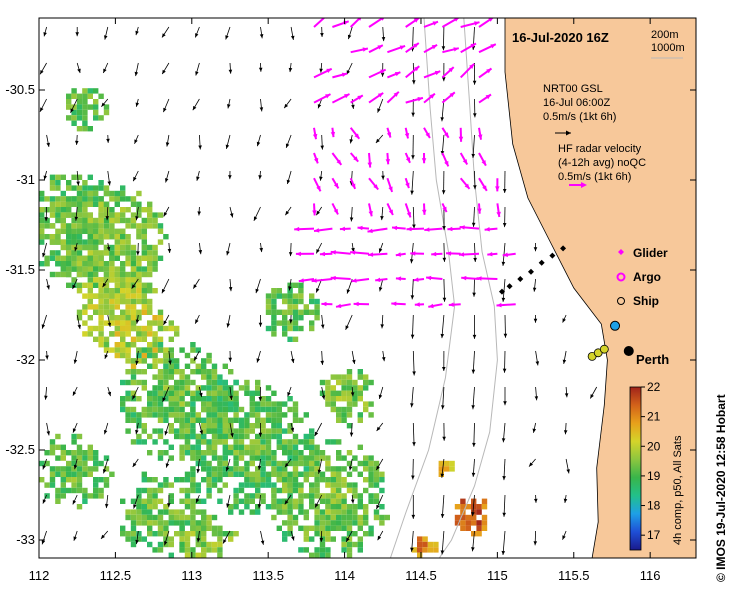 The height and width of the screenshot is (592, 739). What do you see at coordinates (20, 89) in the screenshot?
I see `y-tick-label: -30.5` at bounding box center [20, 89].